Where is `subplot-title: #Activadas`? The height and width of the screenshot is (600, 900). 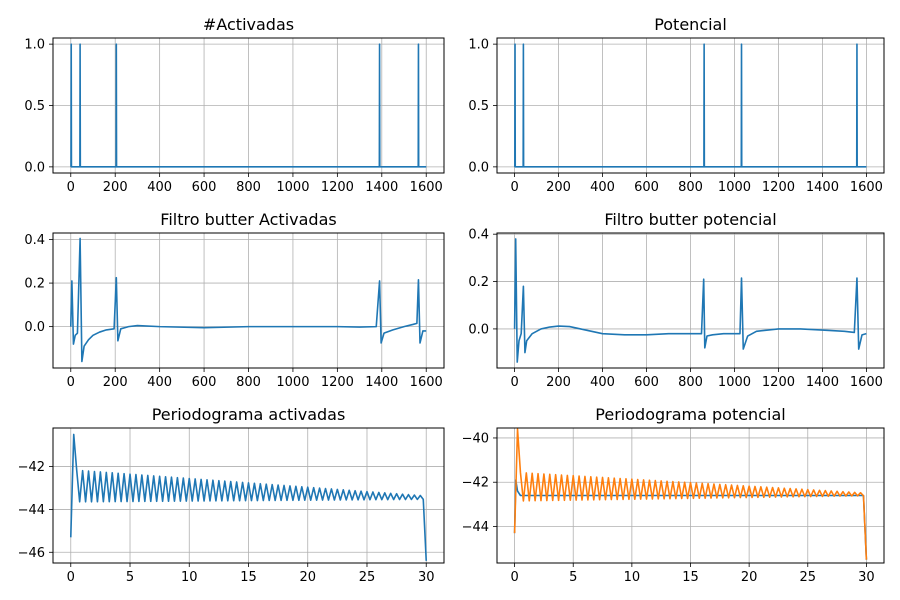
subplot-title: #Activadas is located at coordinates (248, 24).